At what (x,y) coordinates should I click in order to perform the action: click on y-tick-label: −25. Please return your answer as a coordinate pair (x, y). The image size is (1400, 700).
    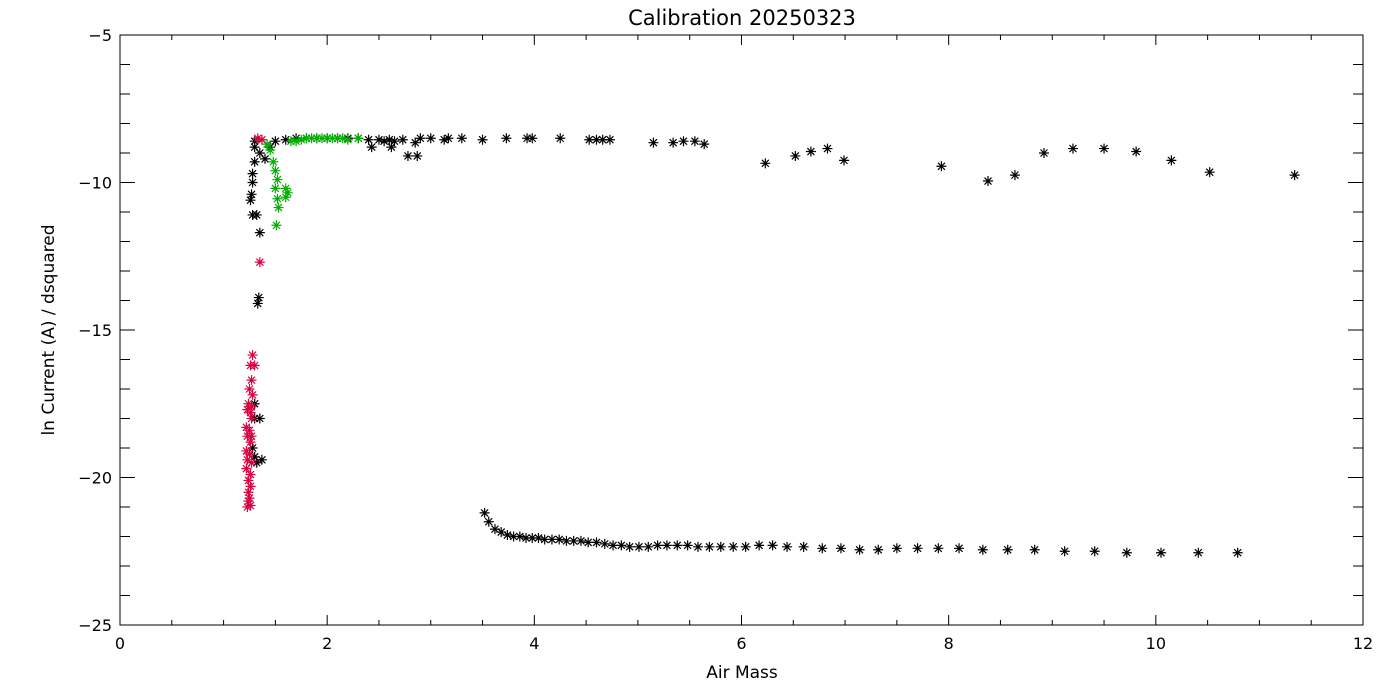
    Looking at the image, I should click on (95, 625).